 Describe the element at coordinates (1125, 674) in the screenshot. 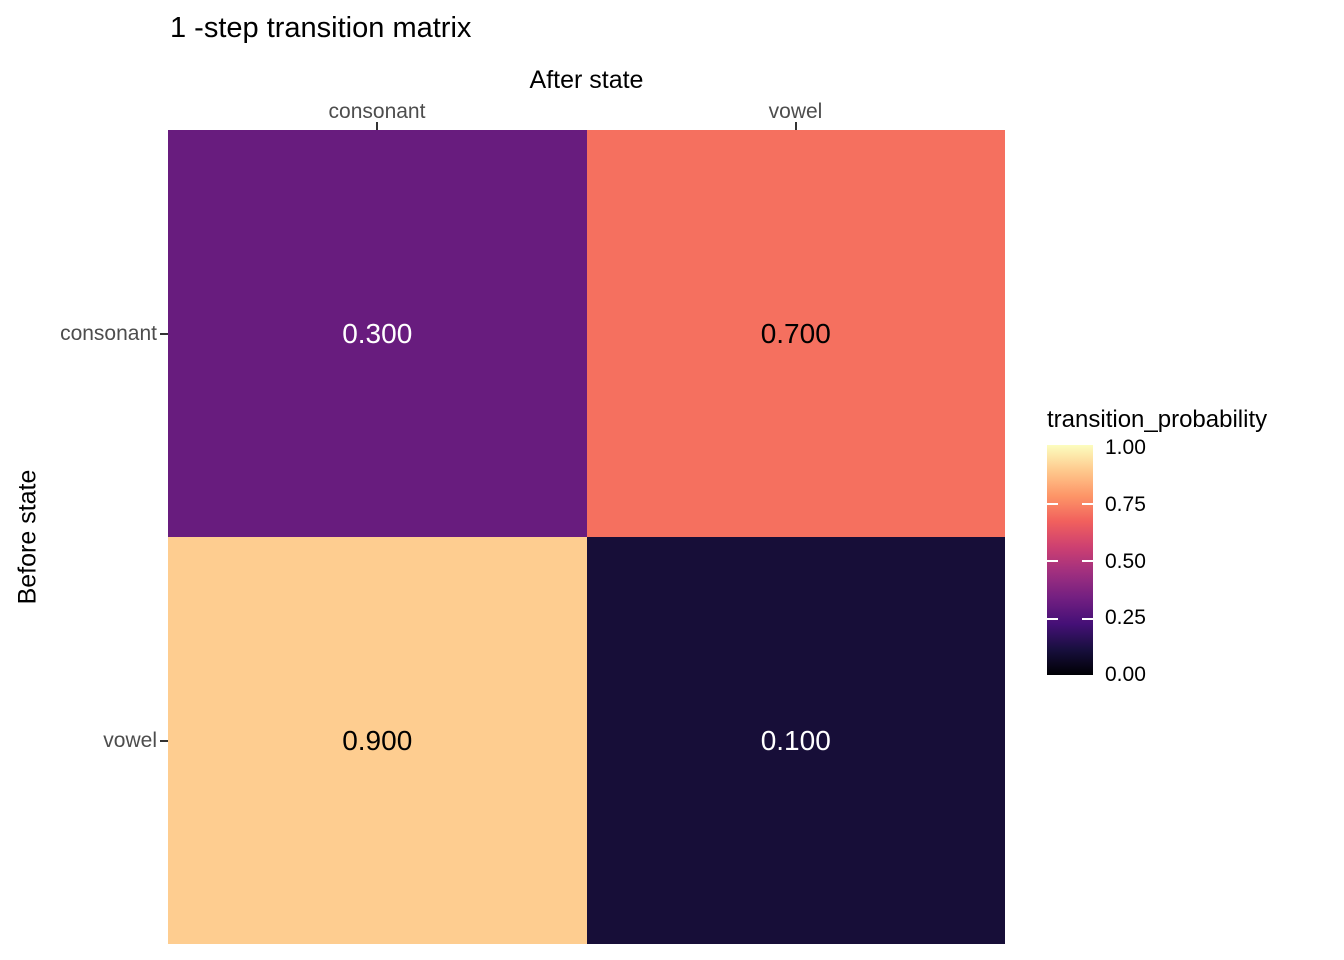

I see `legend-label-0.00: 0.00` at that location.